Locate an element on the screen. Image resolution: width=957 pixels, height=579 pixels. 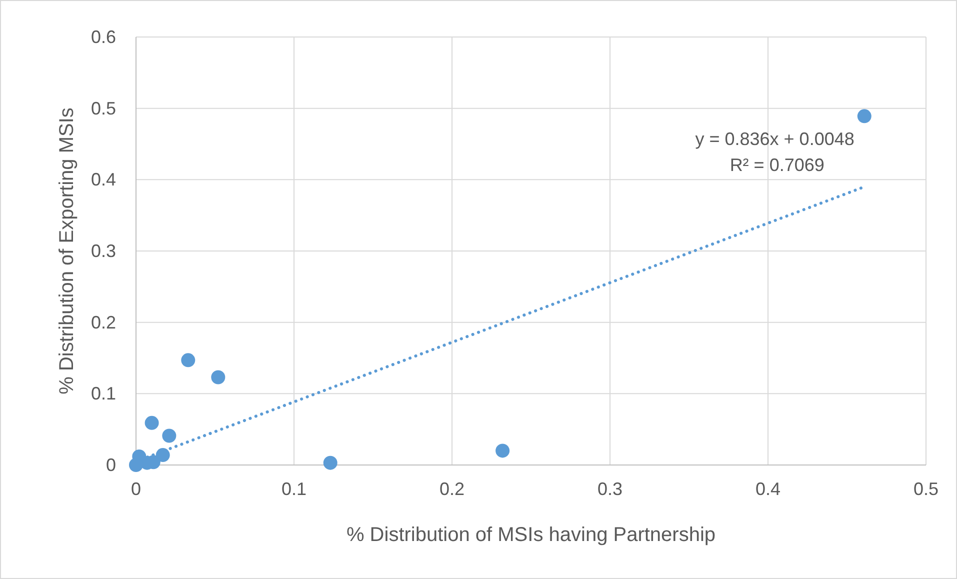
annotation: R² = 0.7069 is located at coordinates (777, 164).